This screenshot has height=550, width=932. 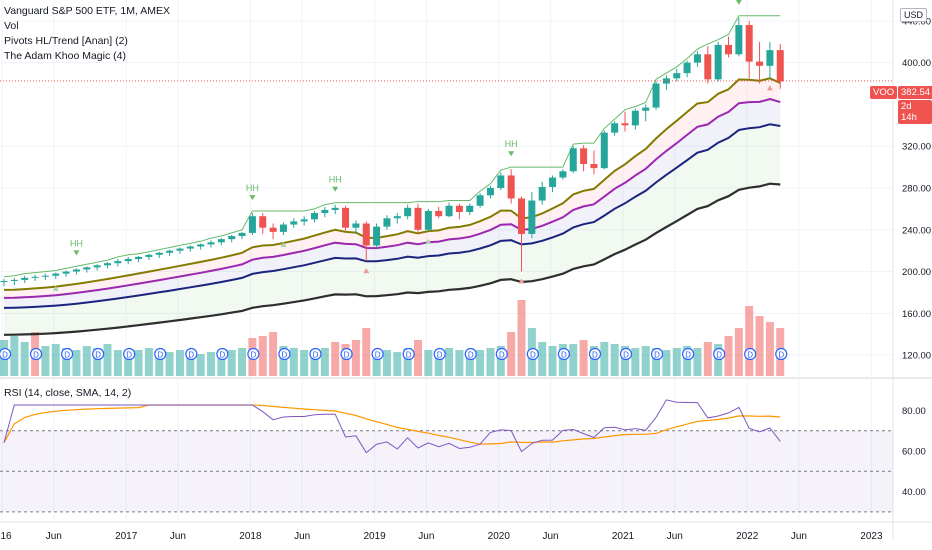 I want to click on indicator-pivots-label: Pivots HL/Trend [Anan] (2), so click(x=66, y=41).